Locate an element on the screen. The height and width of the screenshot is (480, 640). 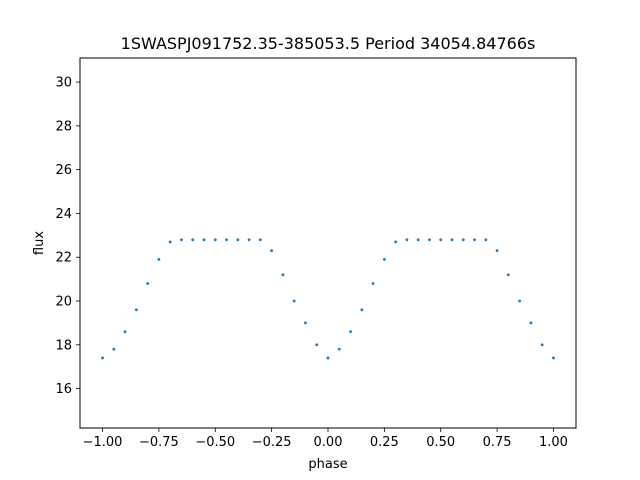
x-axis-ticks: −1.00 −0.75 −0.50 −0.25 0.00 0.25 0.50 0.75 1.00 is located at coordinates (325, 439).